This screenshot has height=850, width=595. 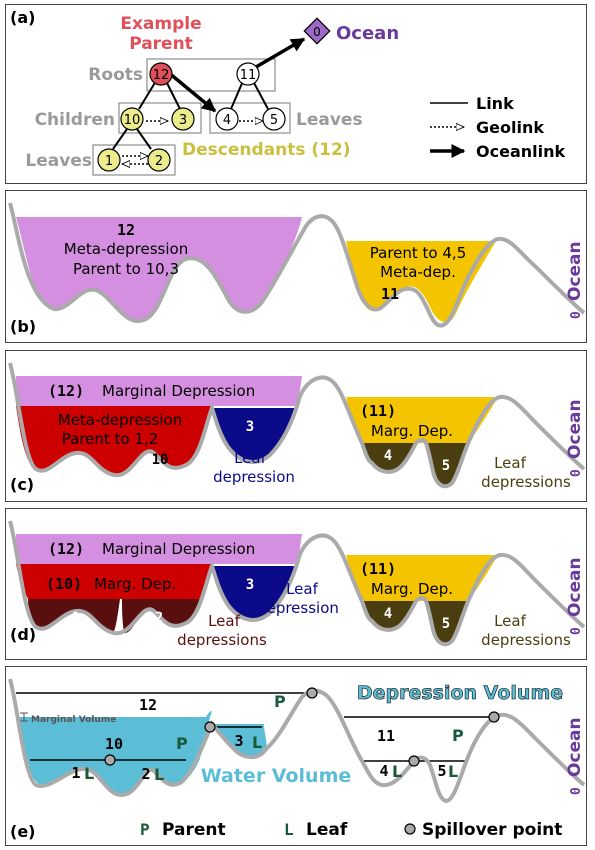 I want to click on depression-4-number: 4, so click(x=383, y=771).